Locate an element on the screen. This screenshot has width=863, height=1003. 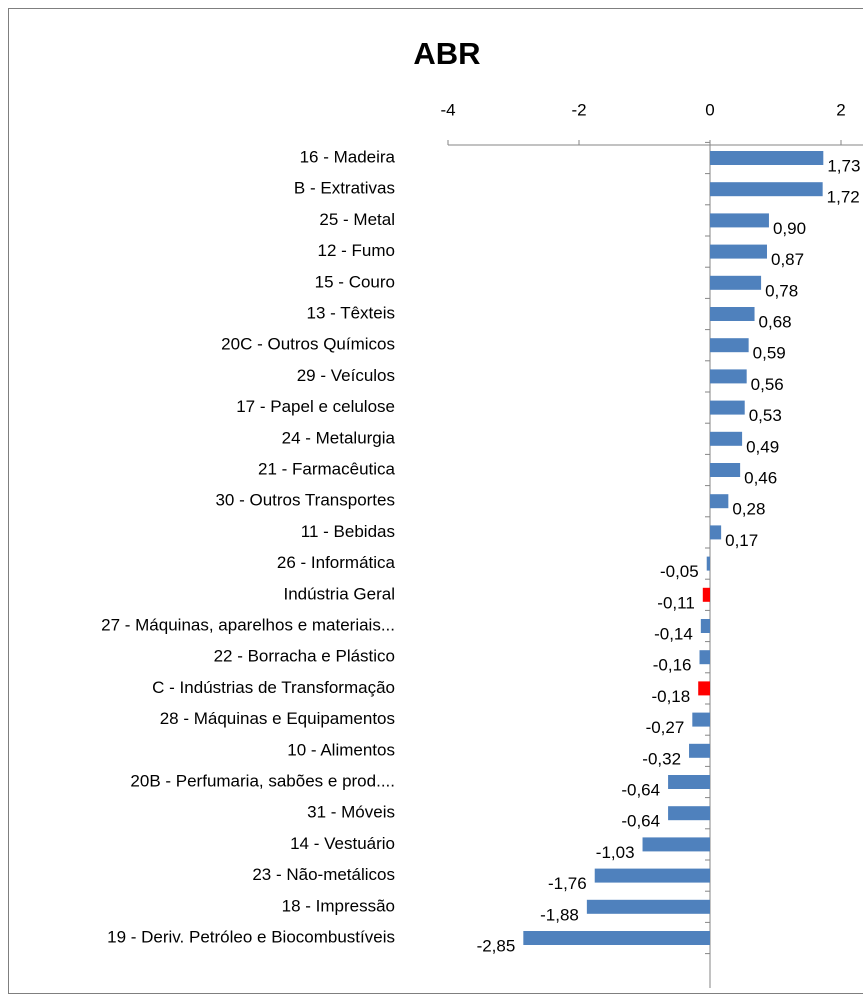
y-tick-label: 22 - Borracha e Plástico is located at coordinates (304, 656).